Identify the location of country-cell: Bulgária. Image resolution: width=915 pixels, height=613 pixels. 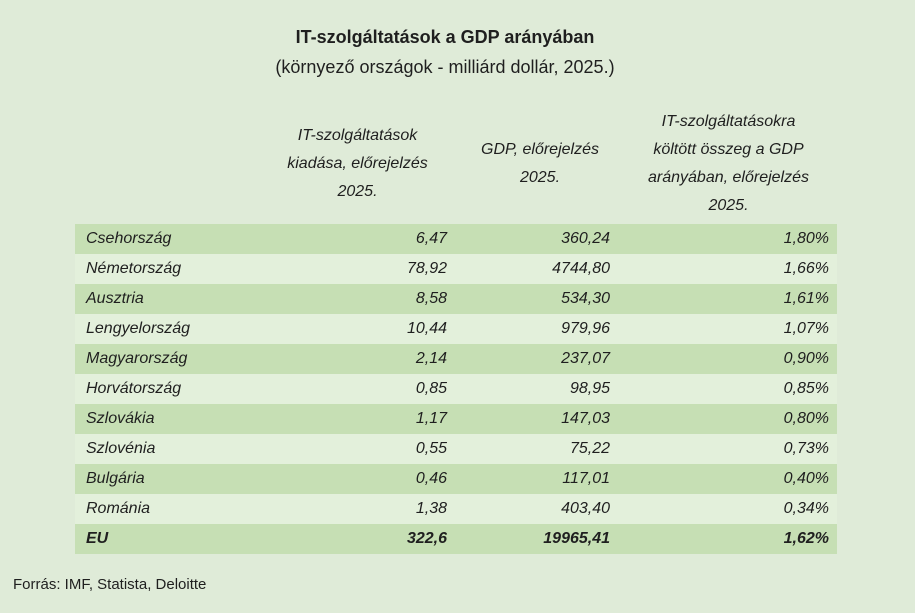
(115, 478).